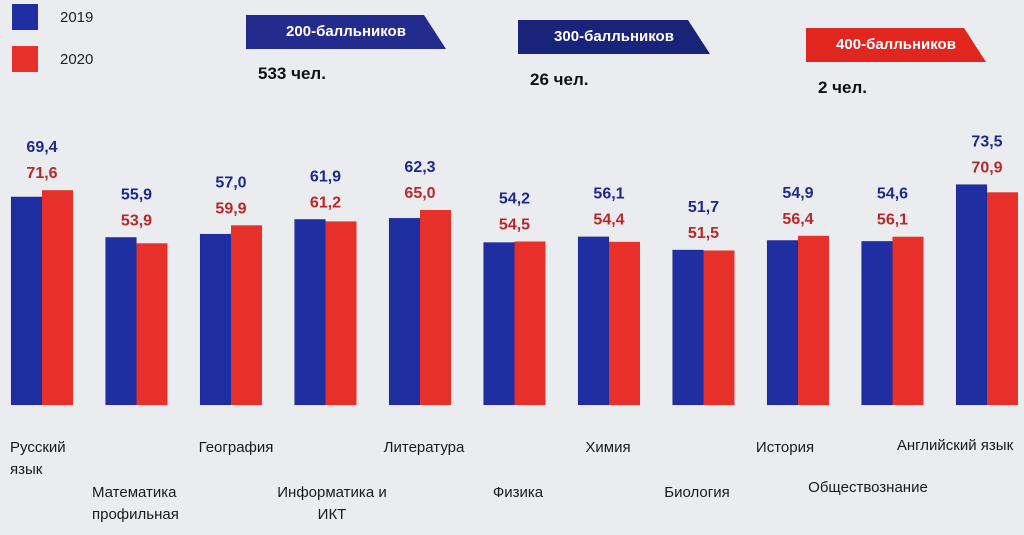  I want to click on value-label-2020-информатика-и-икт: 61,2, so click(325, 202).